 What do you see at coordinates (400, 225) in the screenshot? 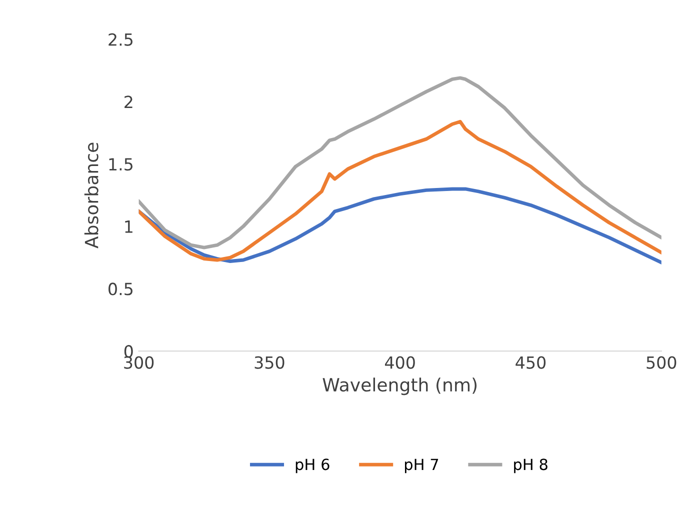
I see `line-series` at bounding box center [400, 225].